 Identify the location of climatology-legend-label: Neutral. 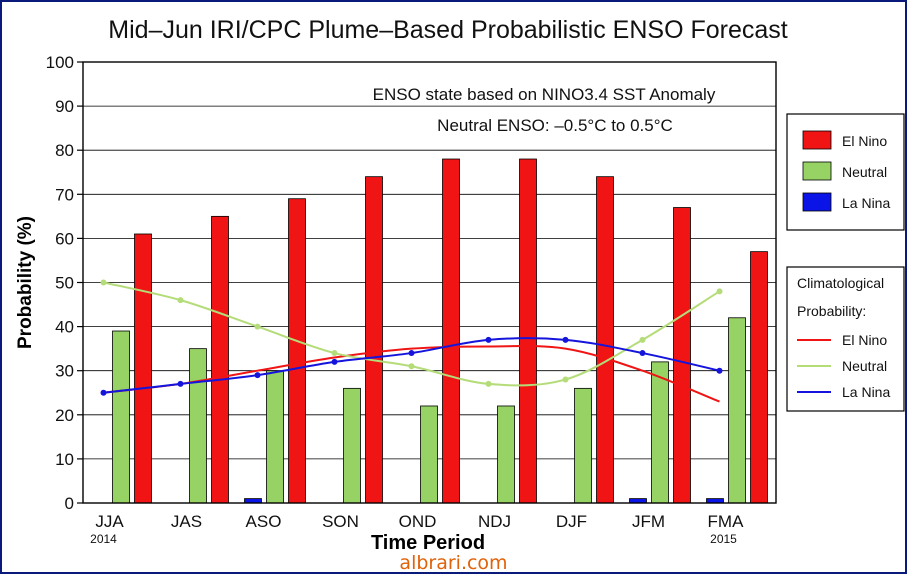
(864, 366).